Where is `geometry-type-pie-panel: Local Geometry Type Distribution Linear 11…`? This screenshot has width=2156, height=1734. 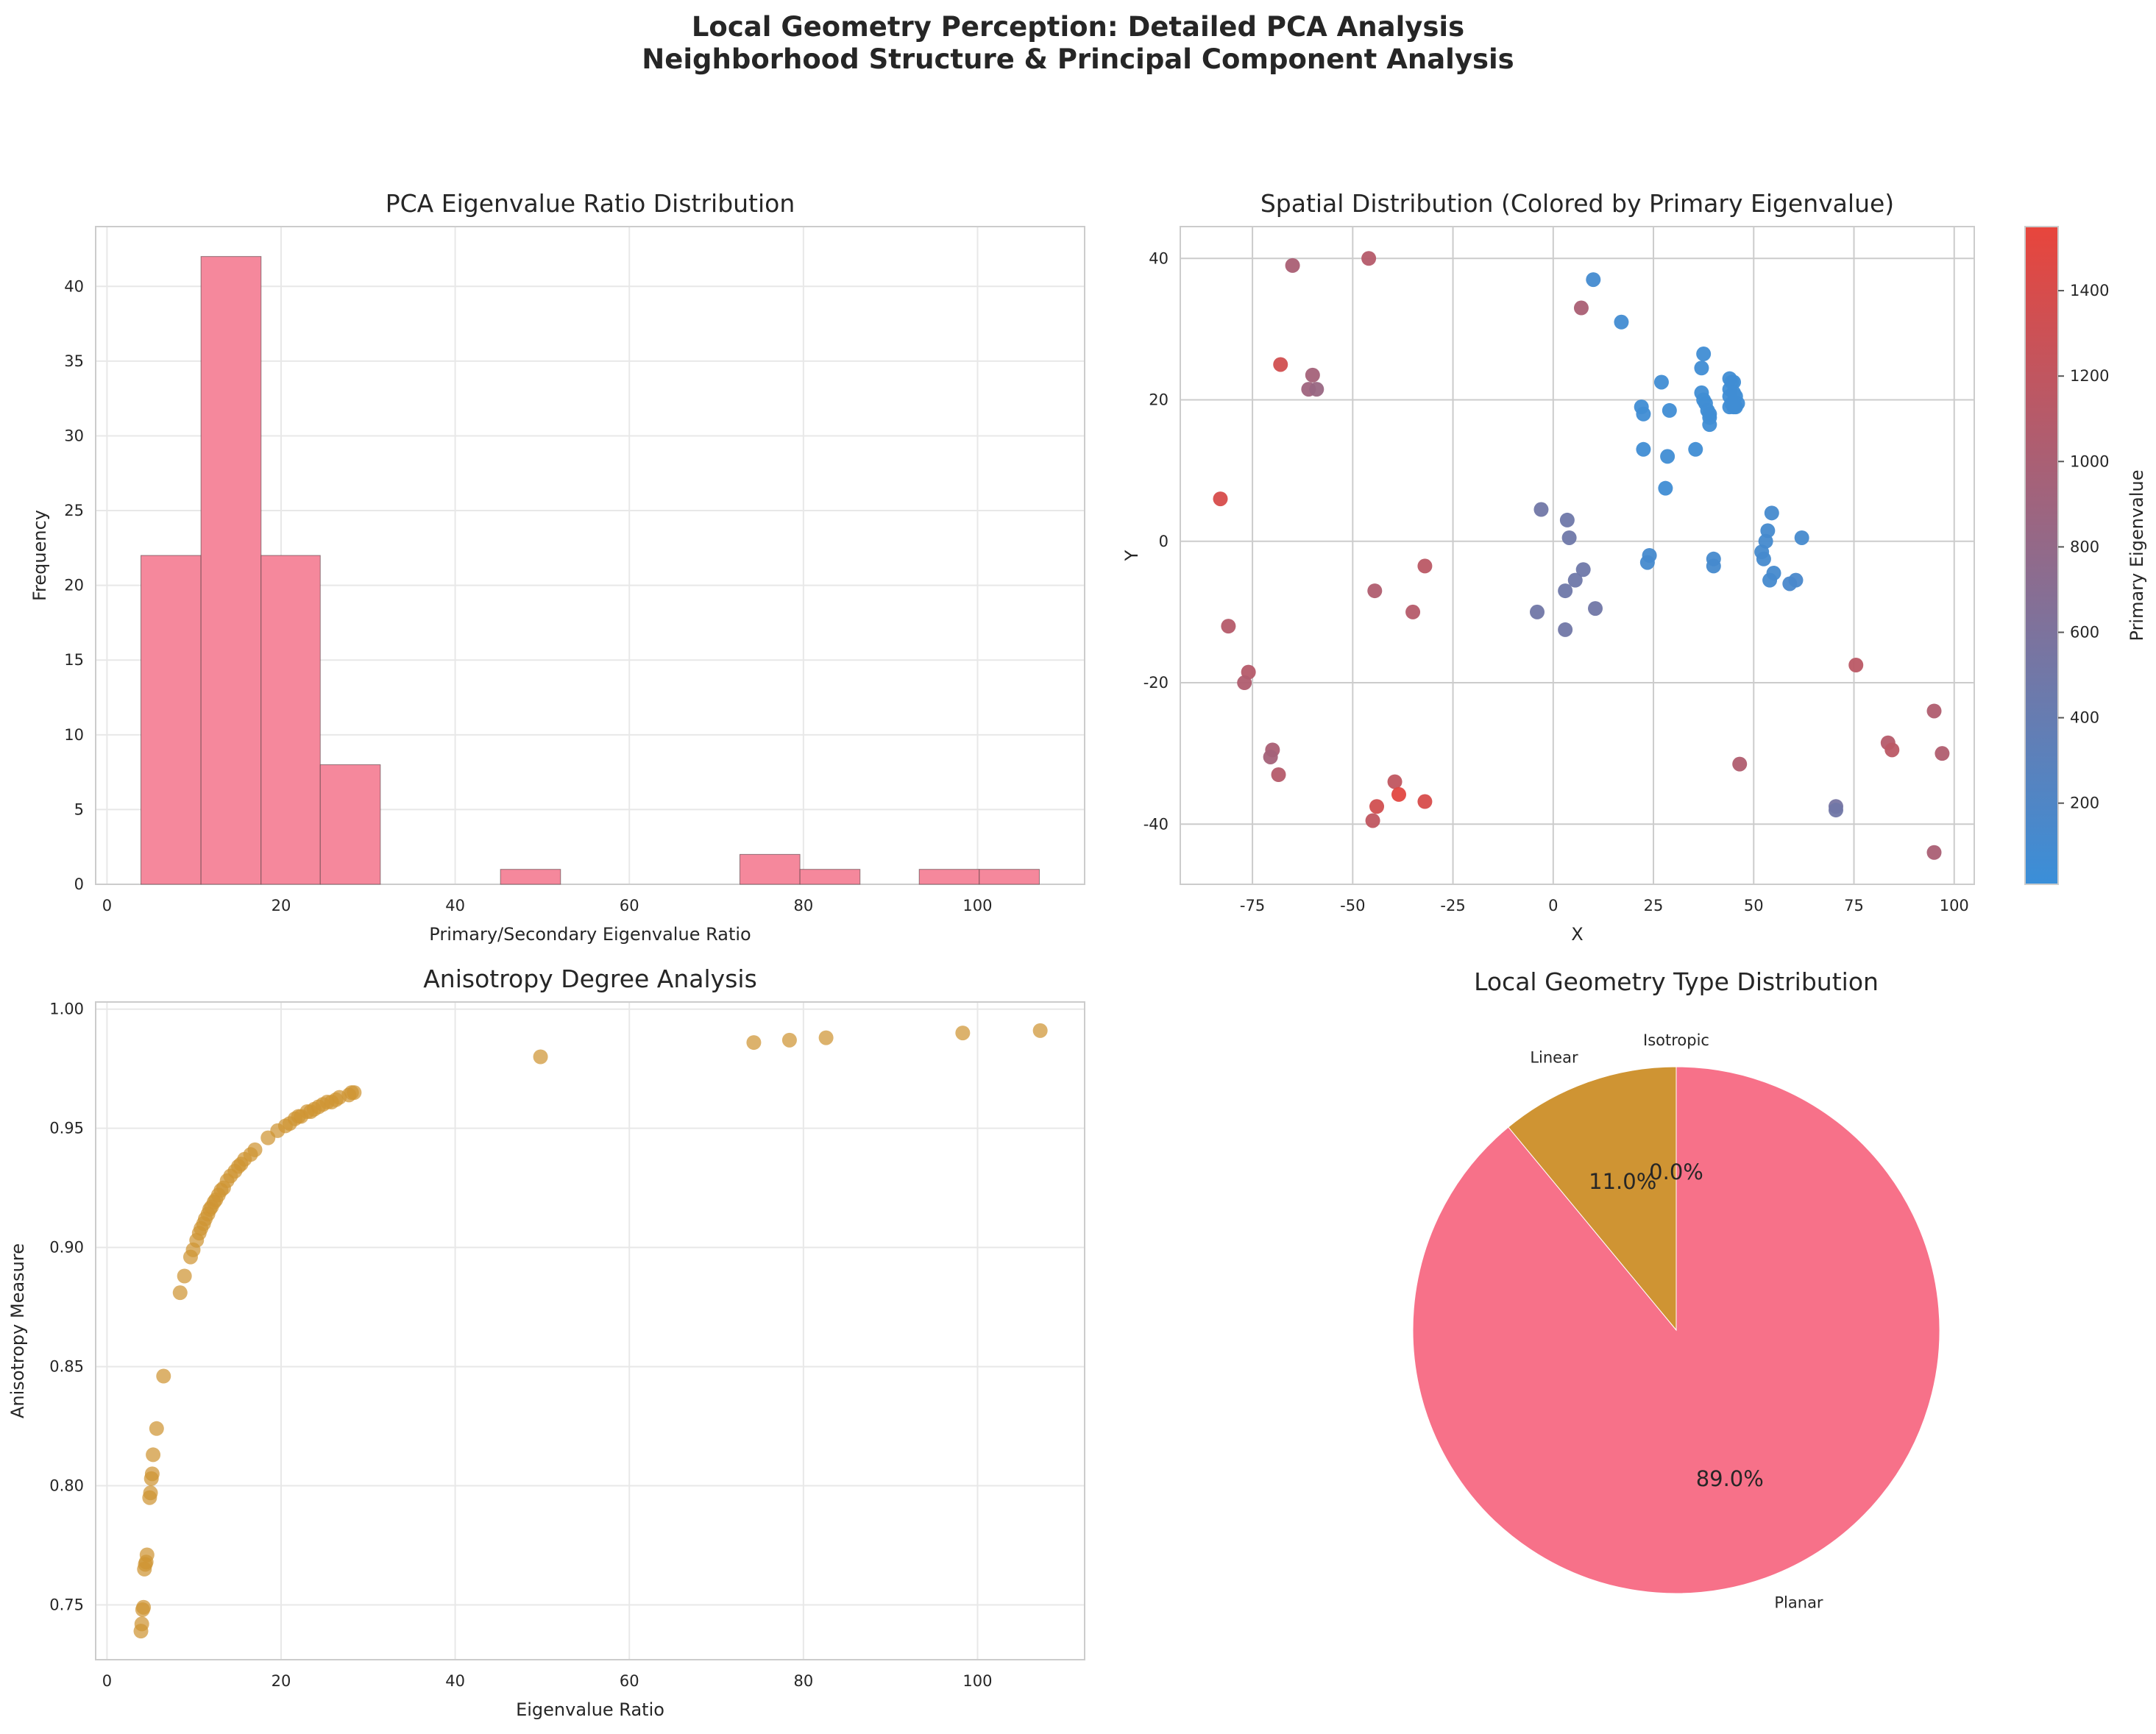 geometry-type-pie-panel: Local Geometry Type Distribution Linear 11… is located at coordinates (1676, 1289).